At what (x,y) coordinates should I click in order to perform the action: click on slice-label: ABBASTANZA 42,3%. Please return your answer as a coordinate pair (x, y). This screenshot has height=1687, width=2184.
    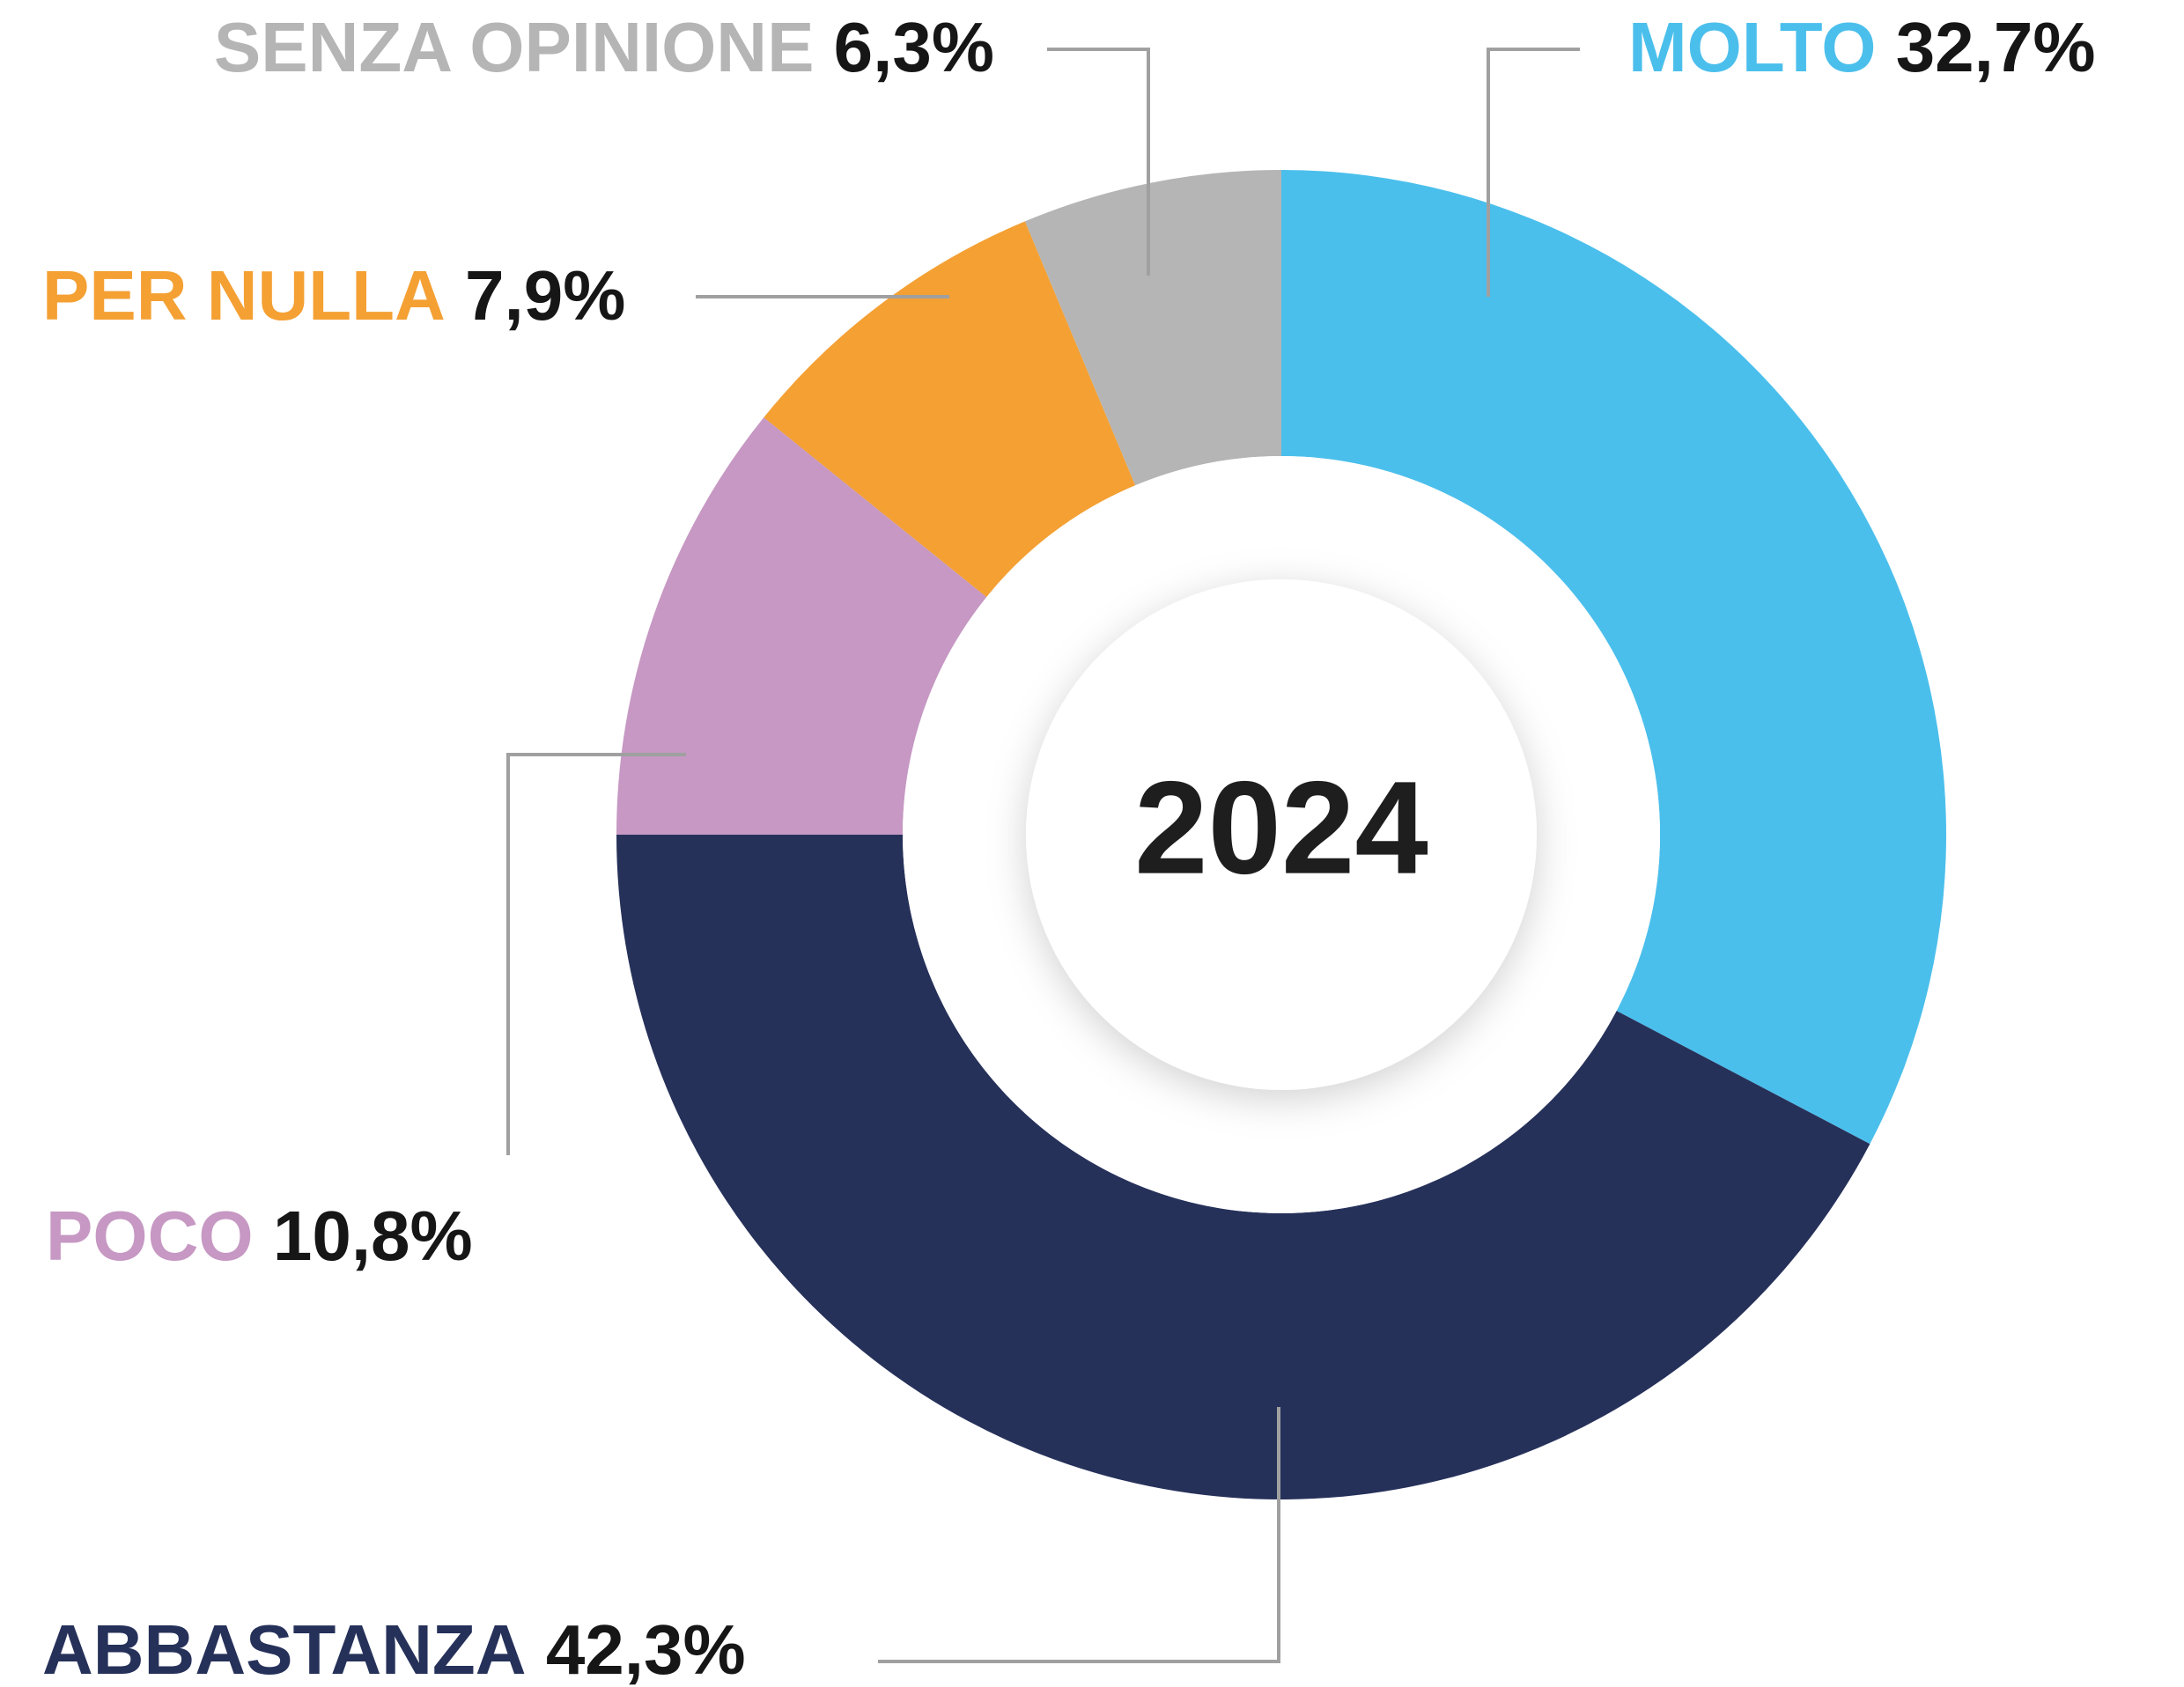
    Looking at the image, I should click on (394, 1648).